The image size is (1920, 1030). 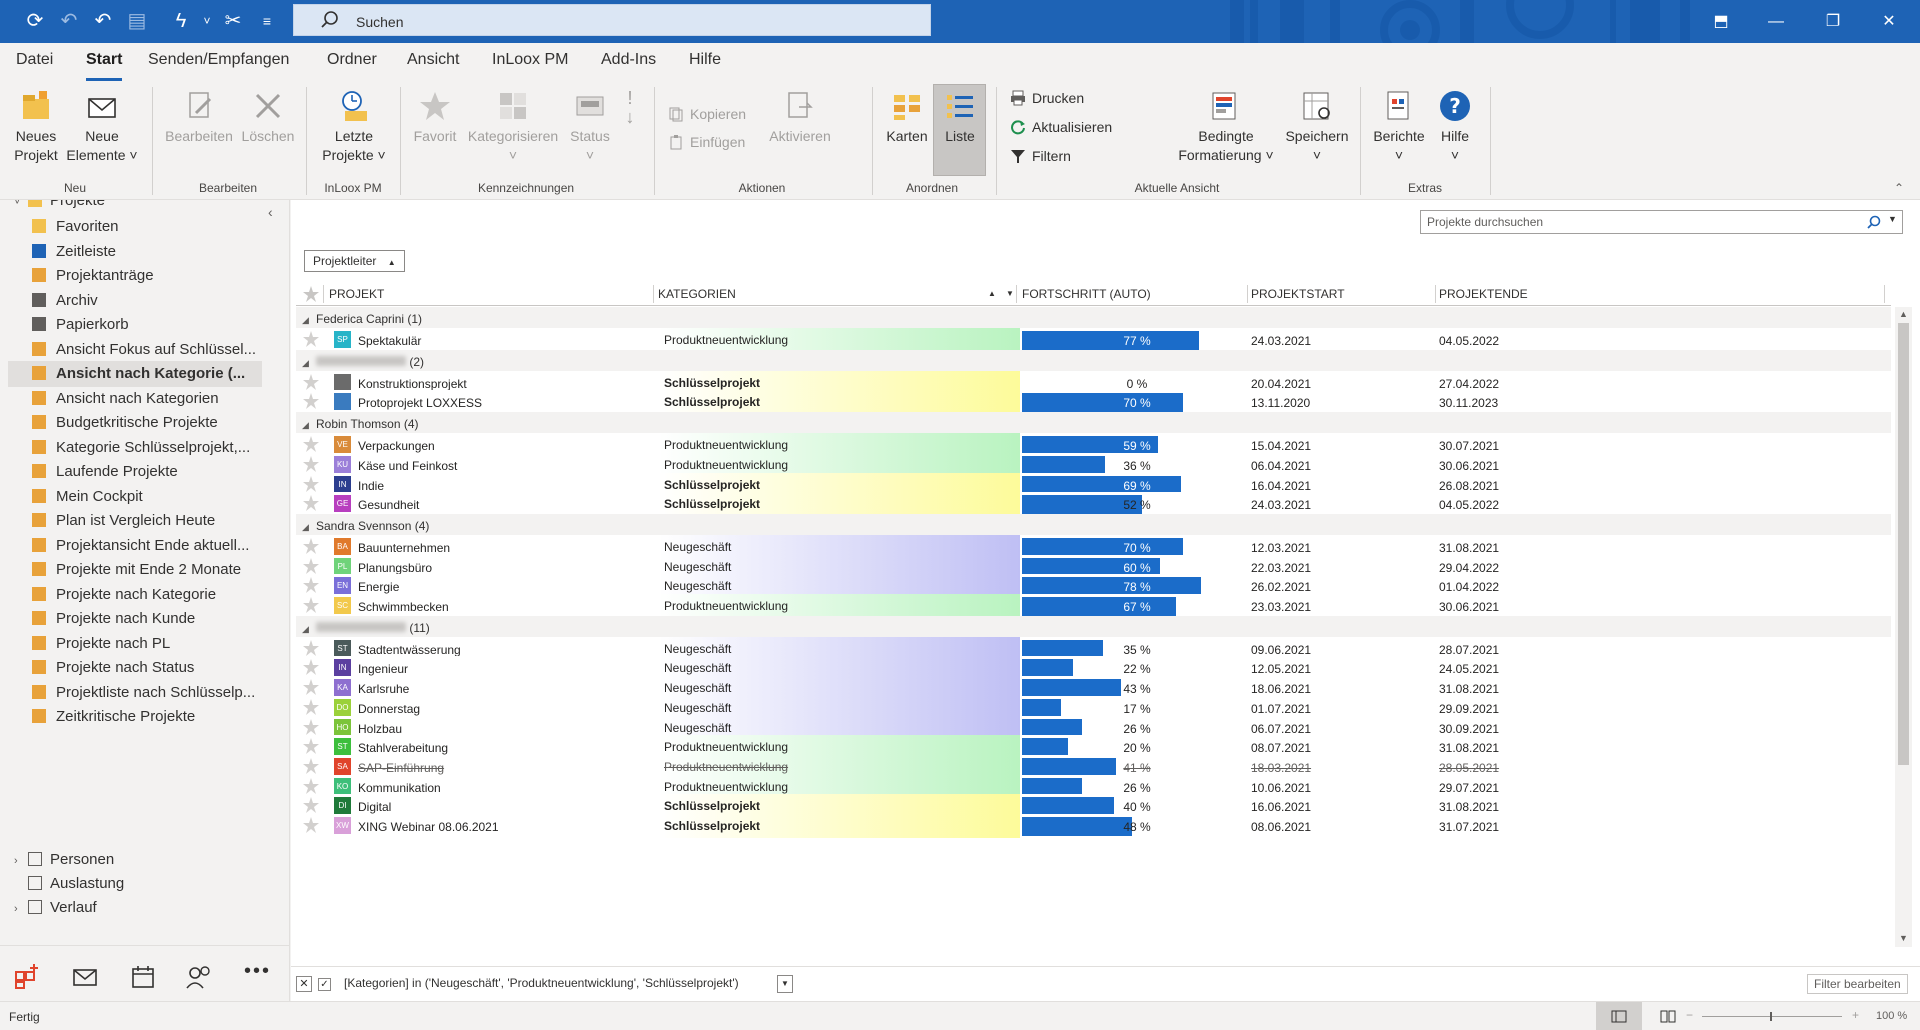 I want to click on col-kategorien: KATEGORIEN, so click(x=697, y=294).